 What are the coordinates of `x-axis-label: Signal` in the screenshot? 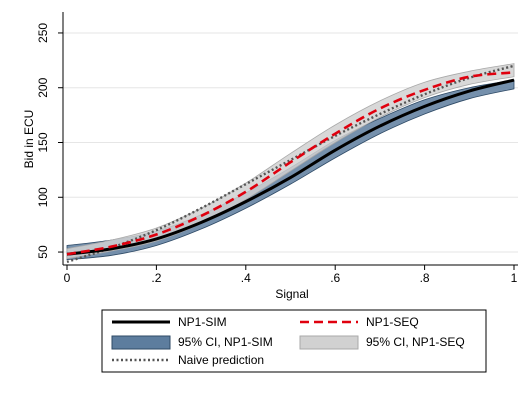 It's located at (291, 294).